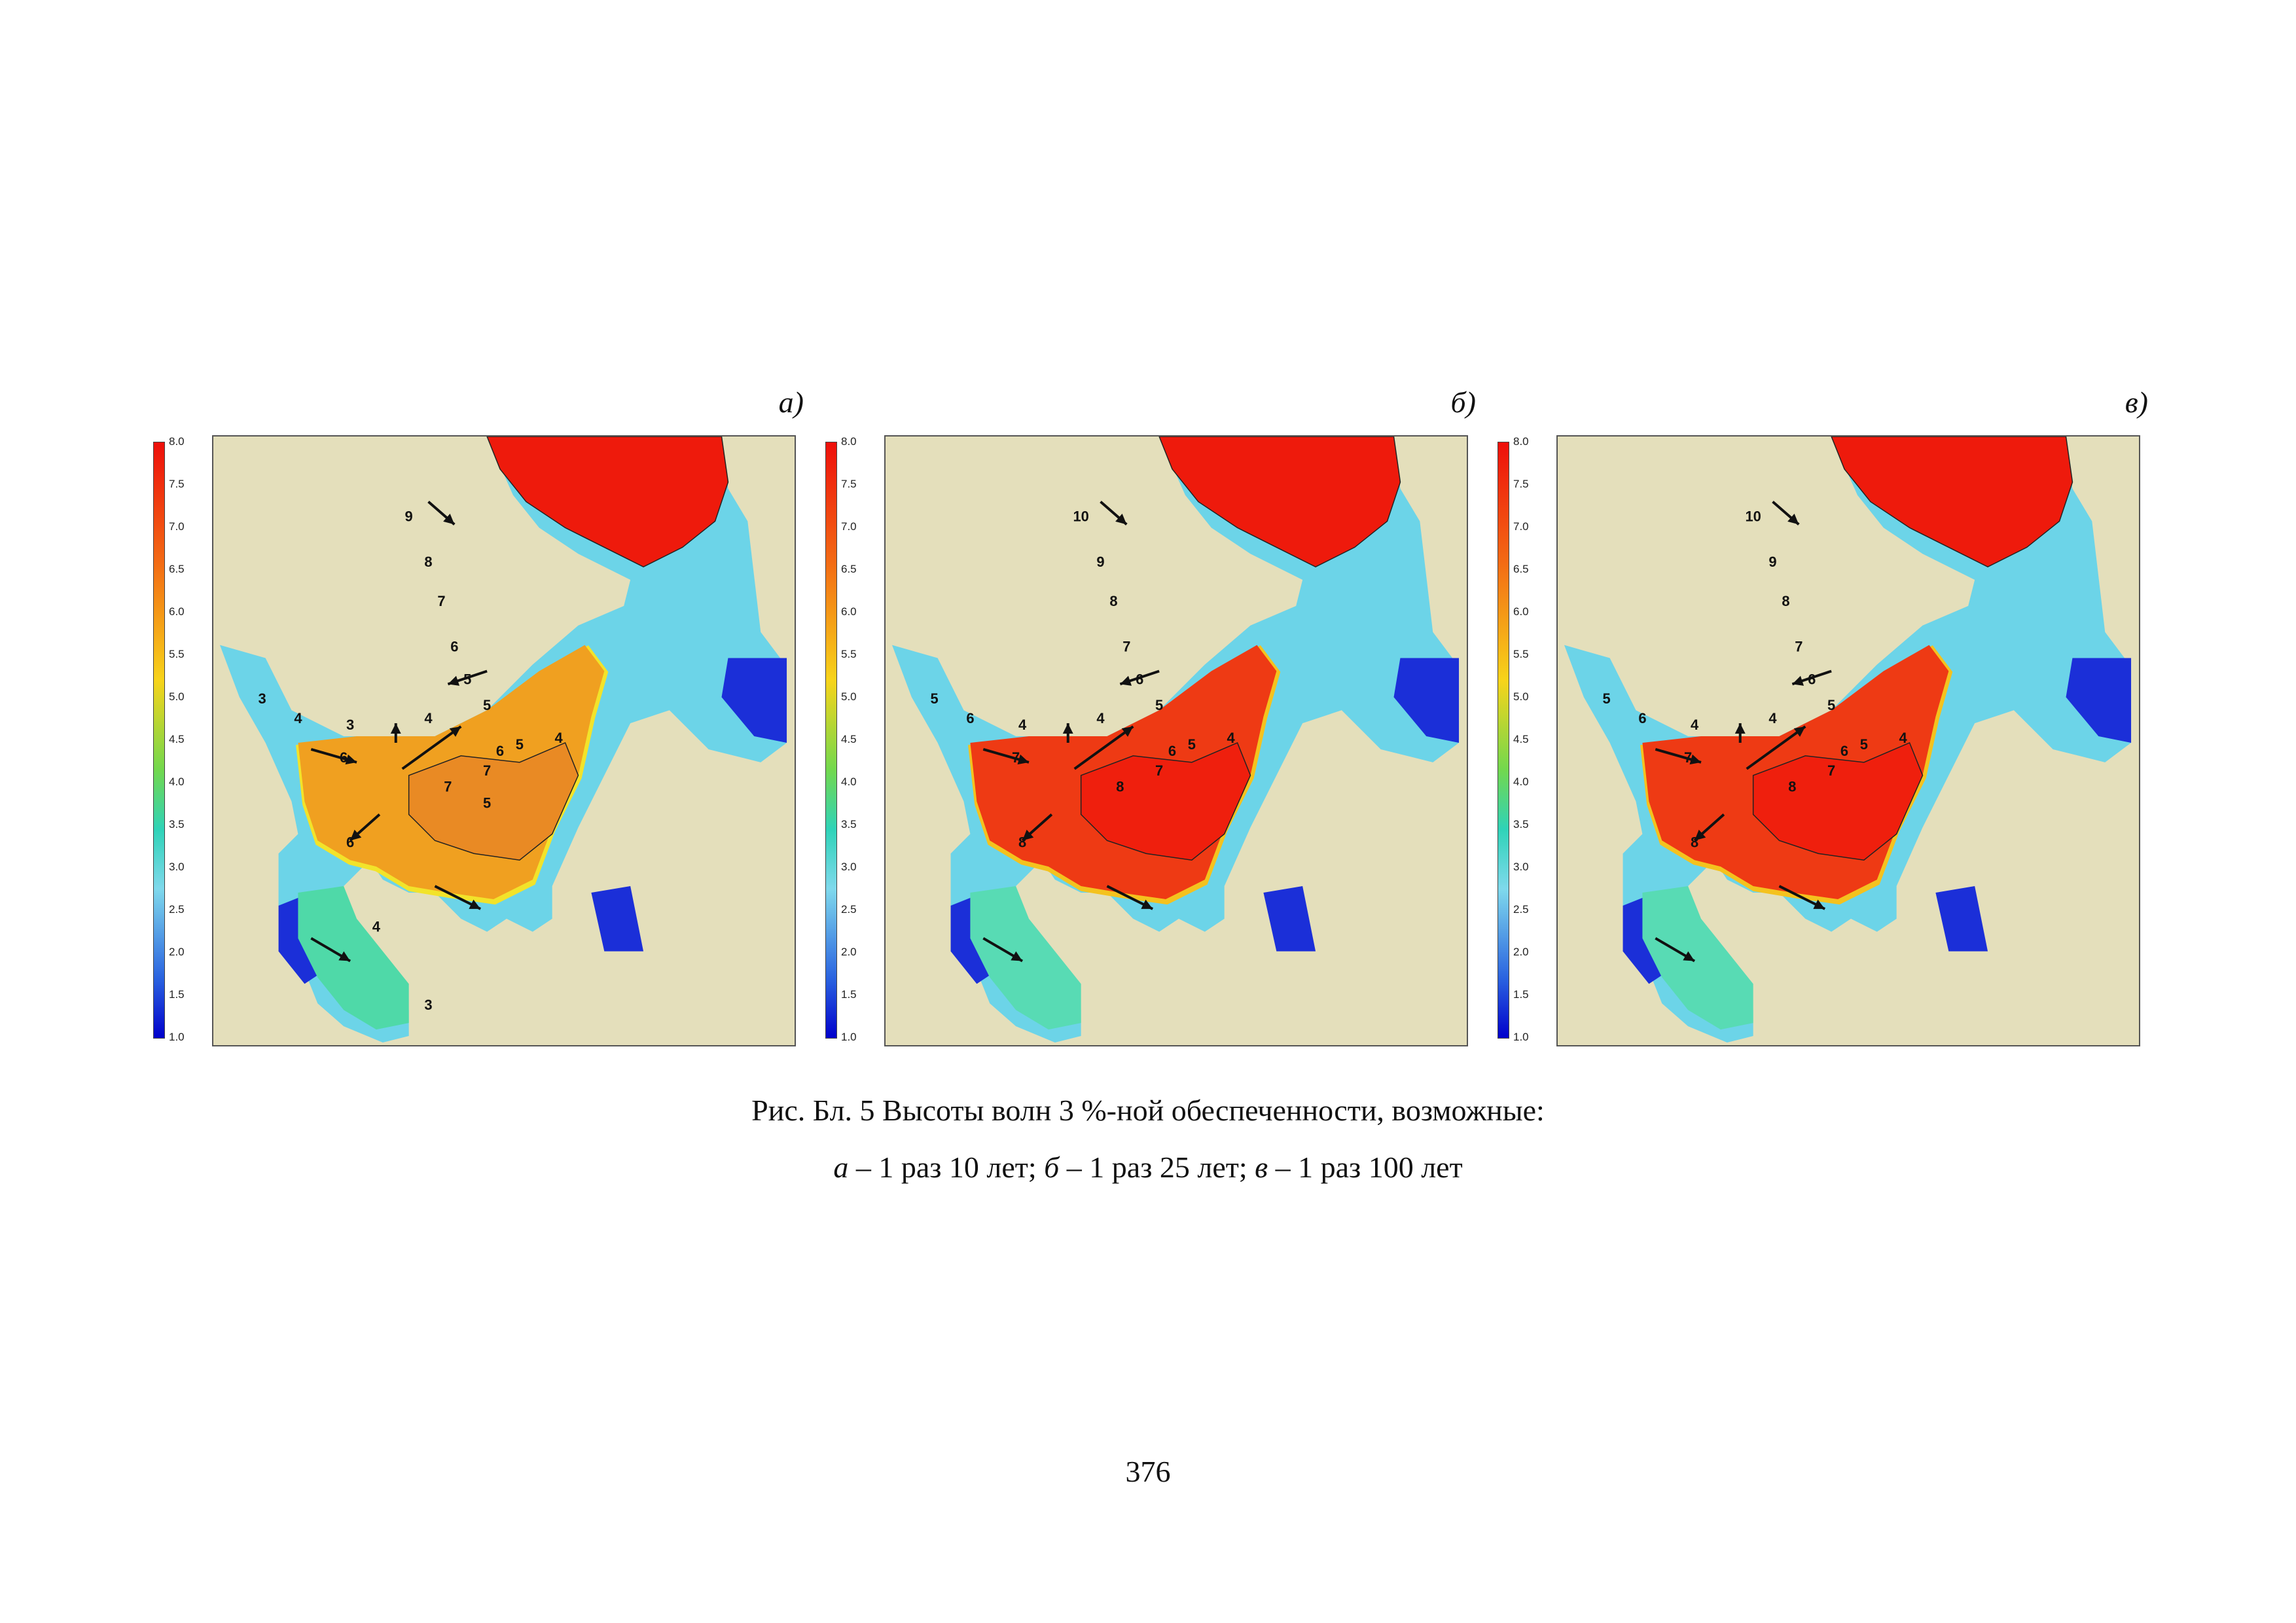 Image resolution: width=2296 pixels, height=1623 pixels. Describe the element at coordinates (177, 611) in the screenshot. I see `colorbar-tick-label: 6.0` at that location.